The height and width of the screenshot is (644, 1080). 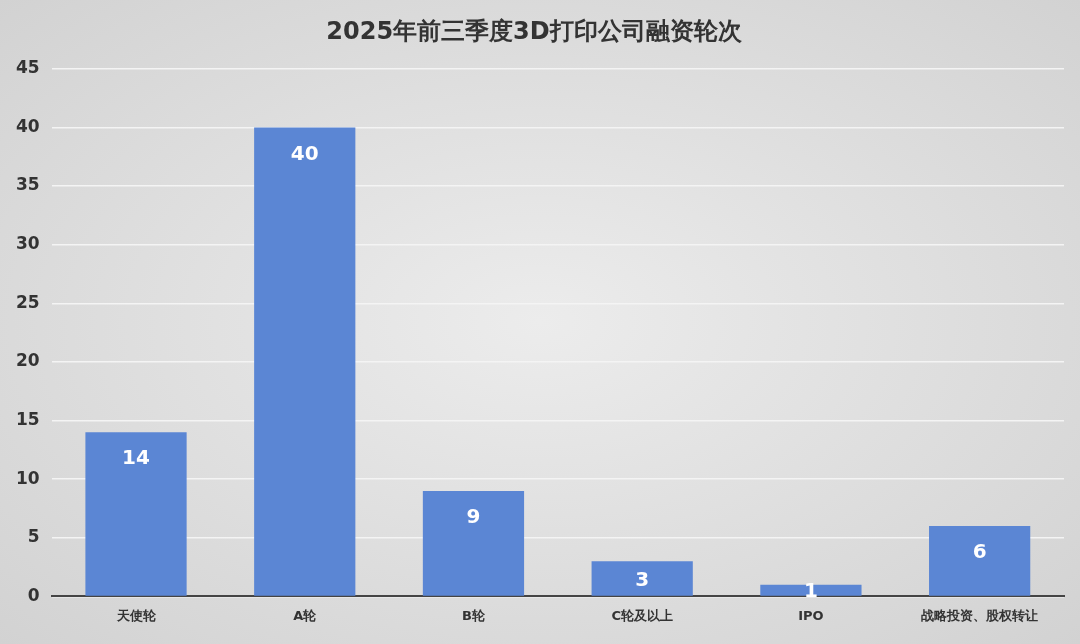 I want to click on data-label: 14, so click(x=136, y=457).